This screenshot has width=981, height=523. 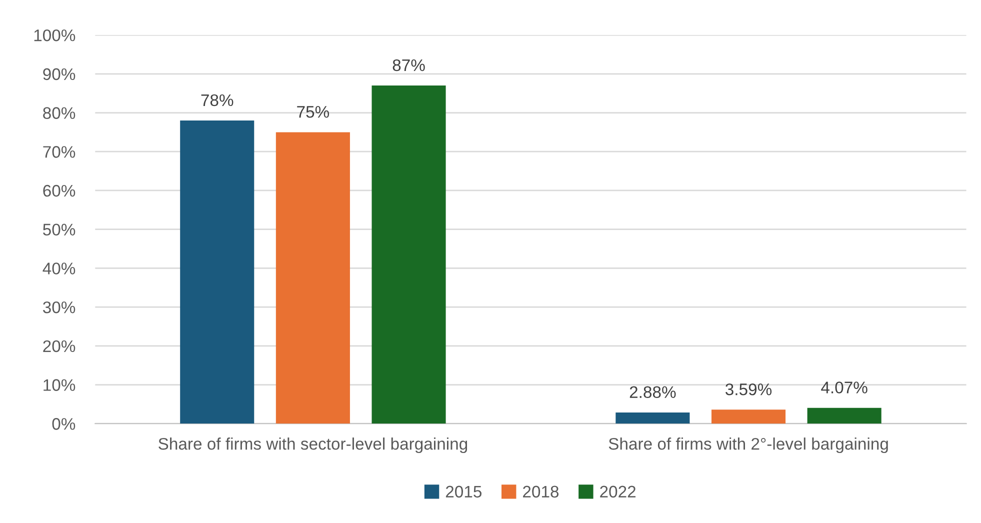 I want to click on y-tick-label: 100%, so click(x=55, y=35).